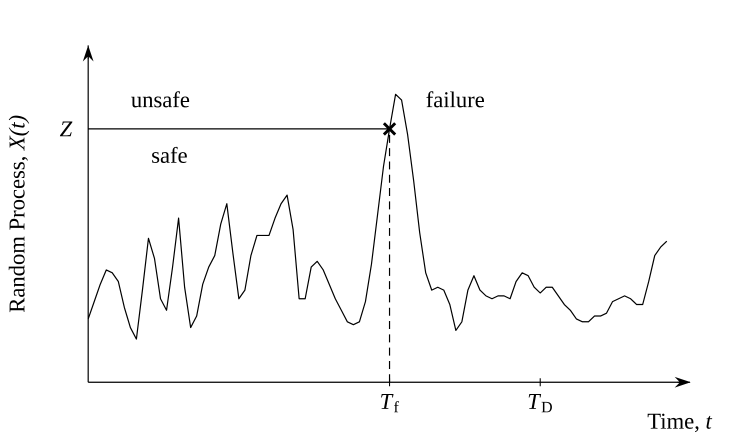 The width and height of the screenshot is (738, 440). Describe the element at coordinates (169, 155) in the screenshot. I see `annotation: safe` at that location.